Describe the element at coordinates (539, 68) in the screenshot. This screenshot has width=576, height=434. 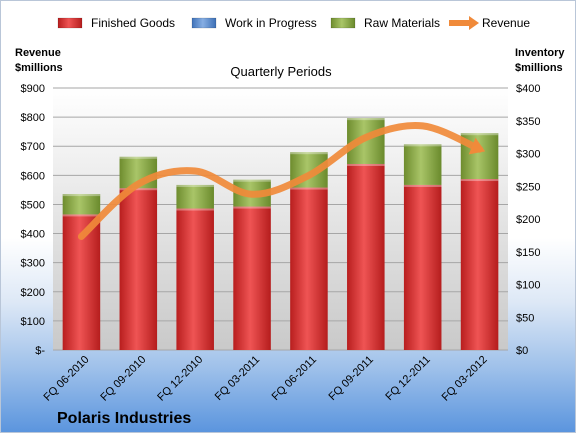
I see `right-axis-title-line2: $millions` at that location.